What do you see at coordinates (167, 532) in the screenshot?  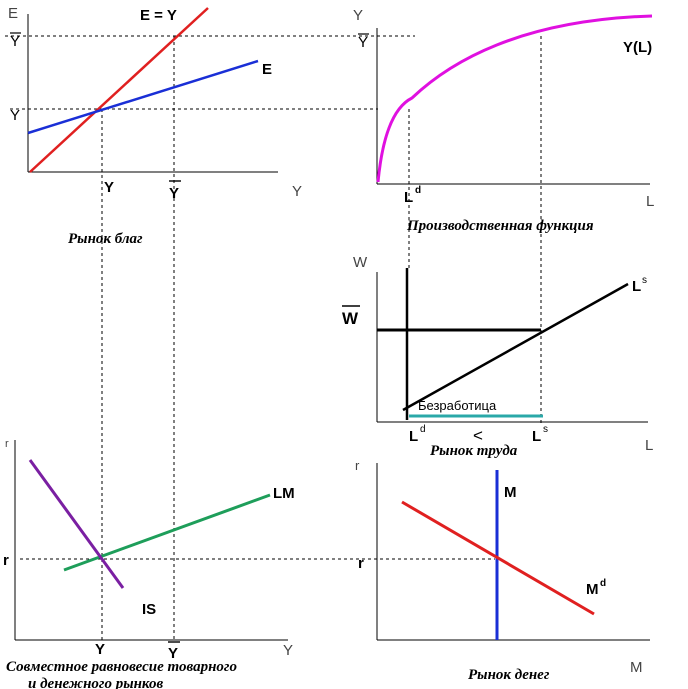 I see `lm-curve` at bounding box center [167, 532].